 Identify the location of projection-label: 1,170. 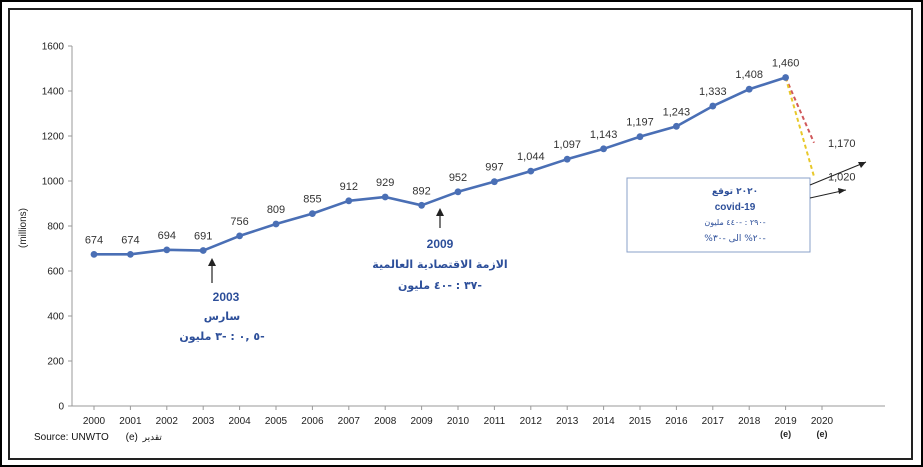
(842, 144).